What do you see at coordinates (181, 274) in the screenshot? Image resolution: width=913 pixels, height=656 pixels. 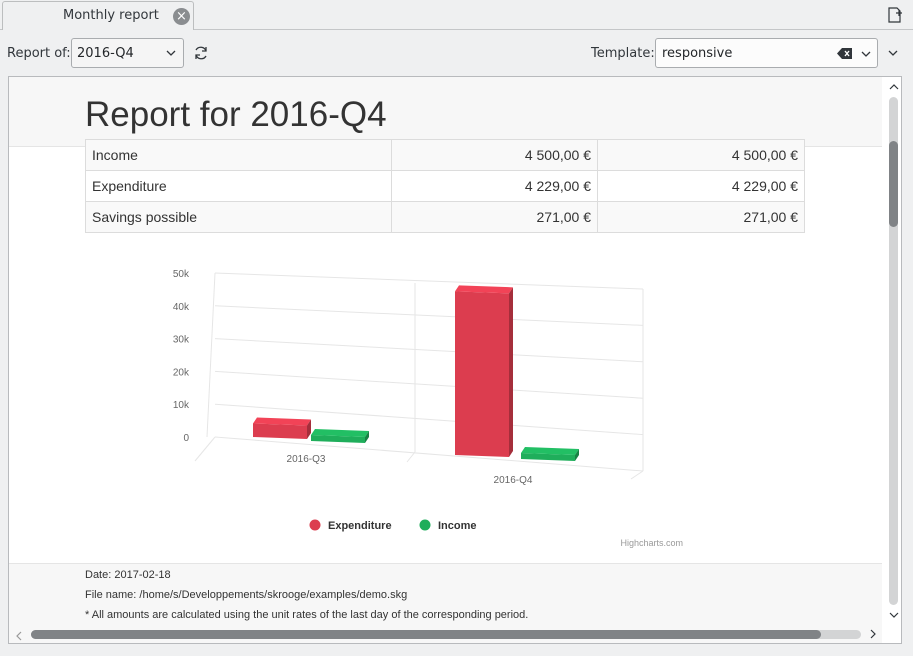 I see `y-tick-label: 50k` at bounding box center [181, 274].